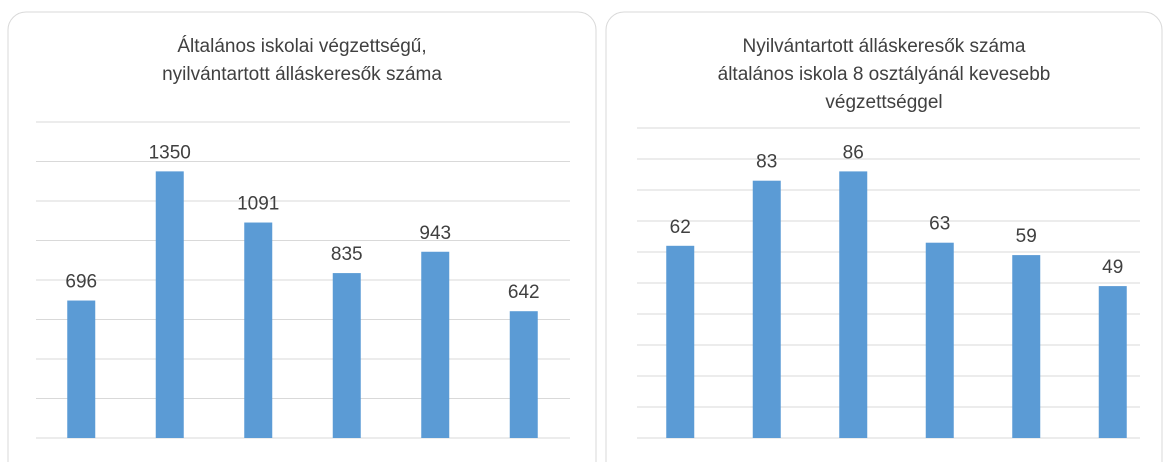  What do you see at coordinates (883, 102) in the screenshot?
I see `chart-title: végzettséggel` at bounding box center [883, 102].